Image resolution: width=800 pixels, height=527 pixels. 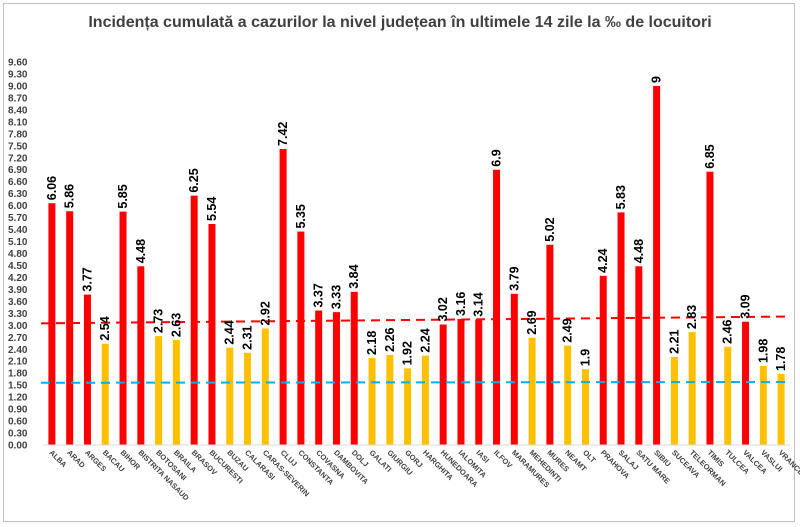 I want to click on reference-lines, so click(x=414, y=349).